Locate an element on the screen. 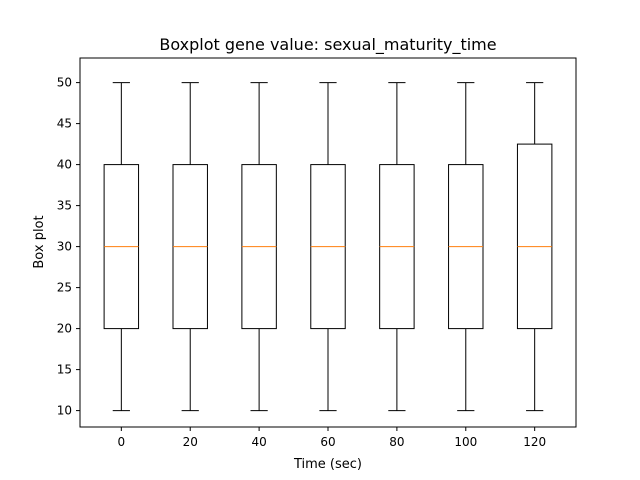  y-tick-label: 25 is located at coordinates (64, 288).